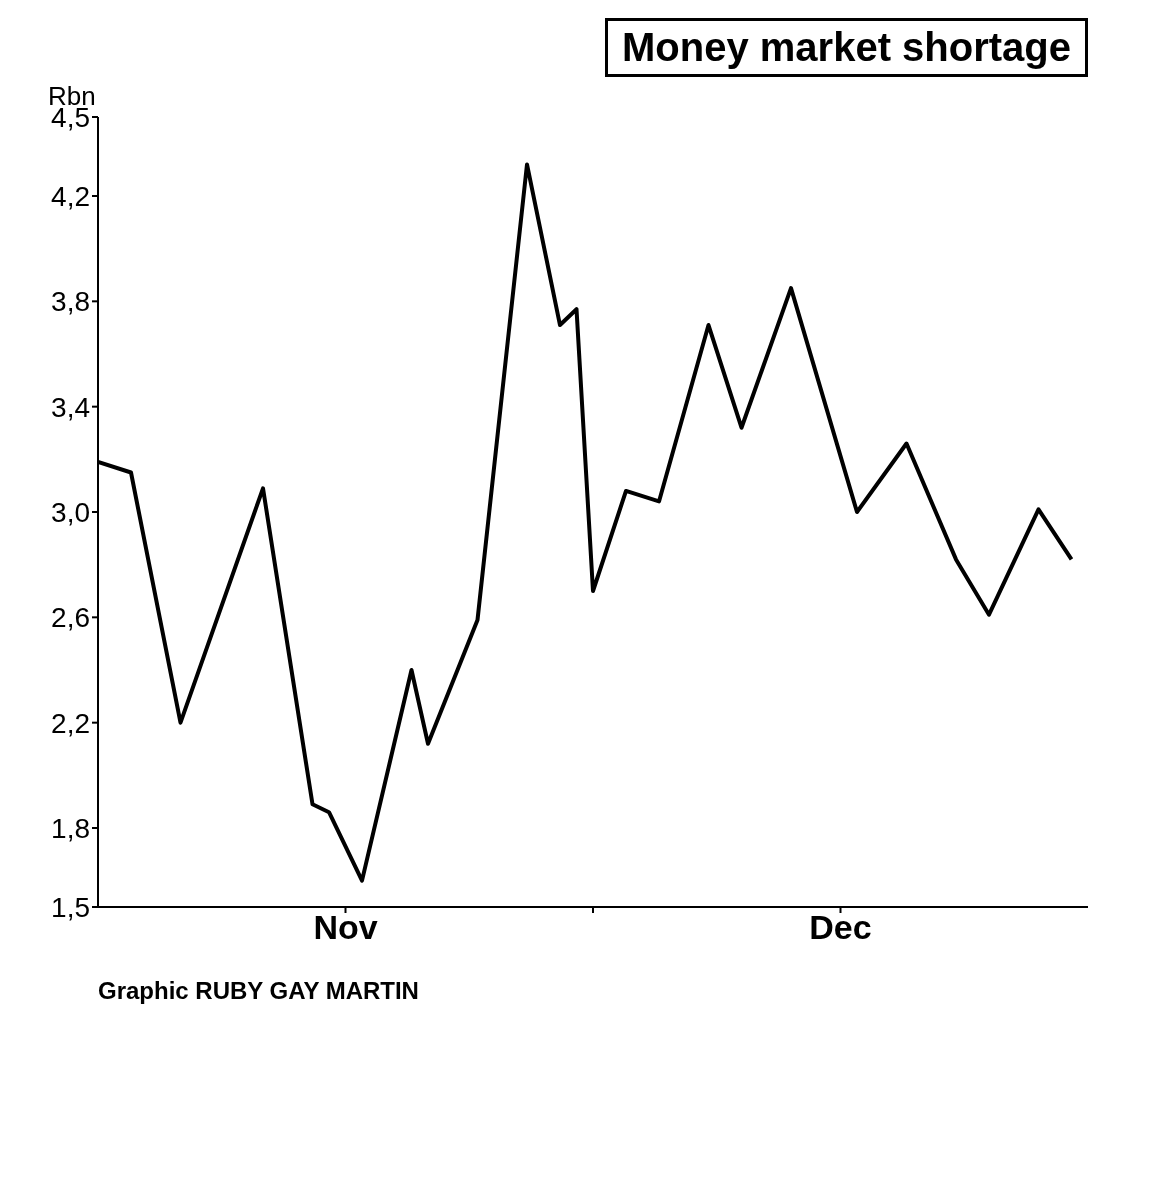 The image size is (1156, 1181). What do you see at coordinates (70, 196) in the screenshot?
I see `y-tick-label: 4,2` at bounding box center [70, 196].